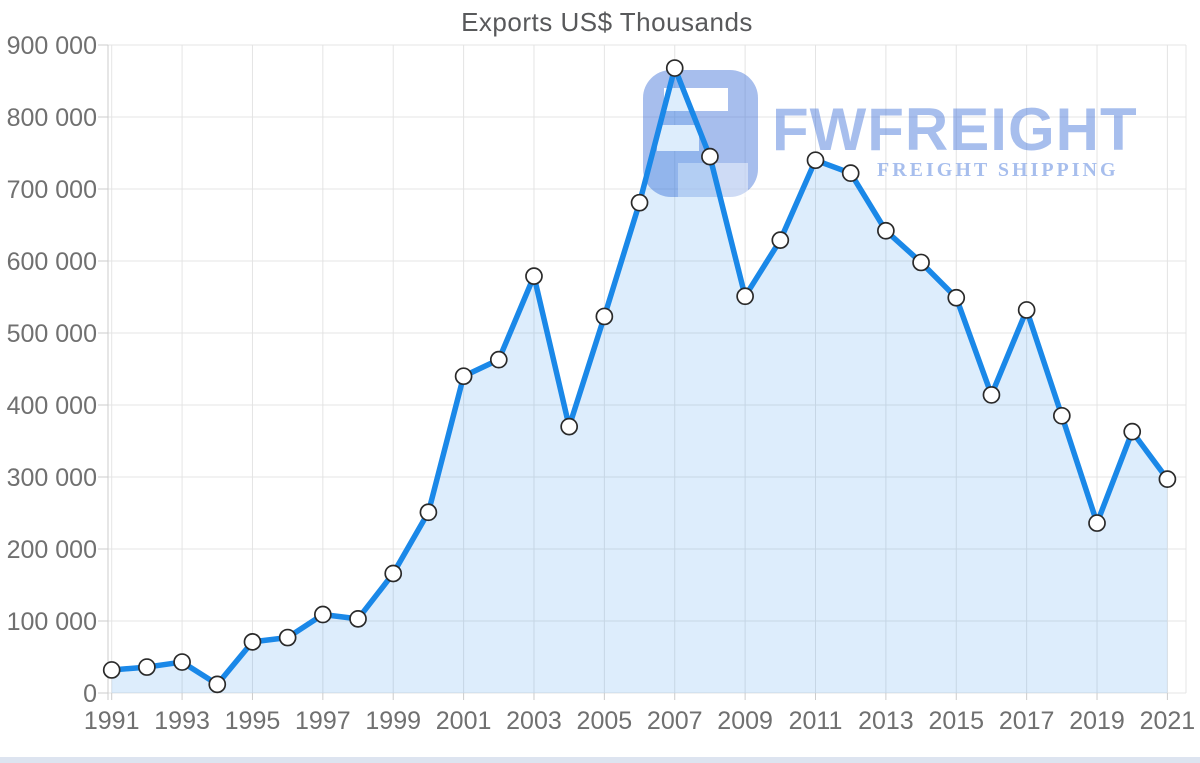 The height and width of the screenshot is (763, 1200). Describe the element at coordinates (639, 202) in the screenshot. I see `data-point-2006` at that location.